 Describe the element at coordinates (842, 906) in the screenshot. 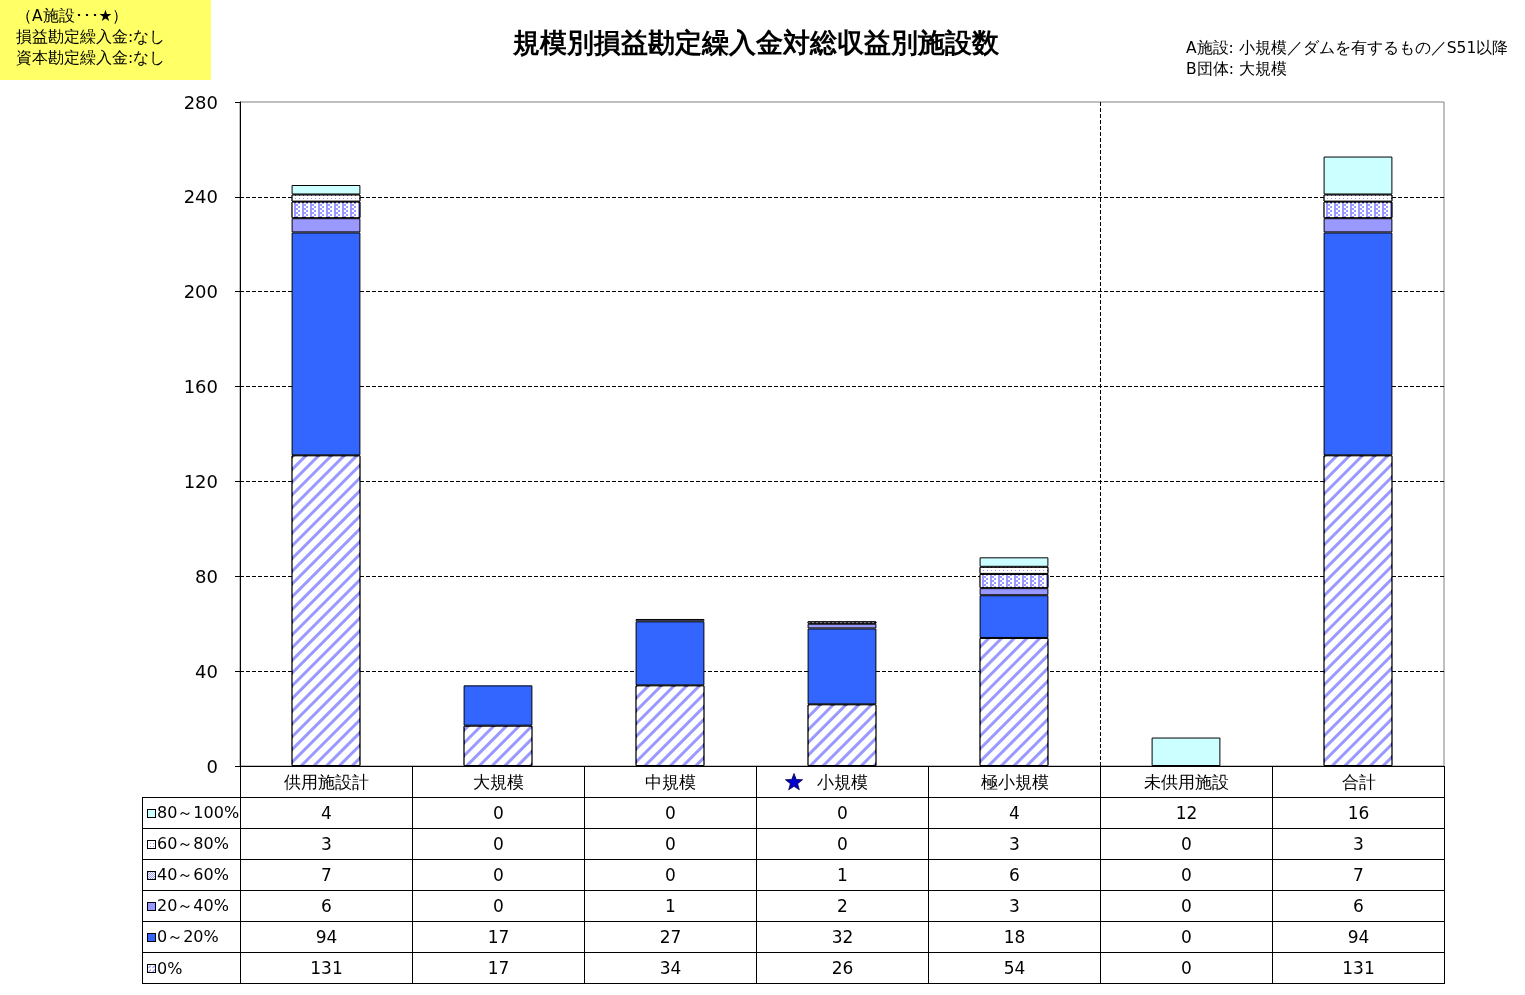

I see `data-label: 2` at that location.